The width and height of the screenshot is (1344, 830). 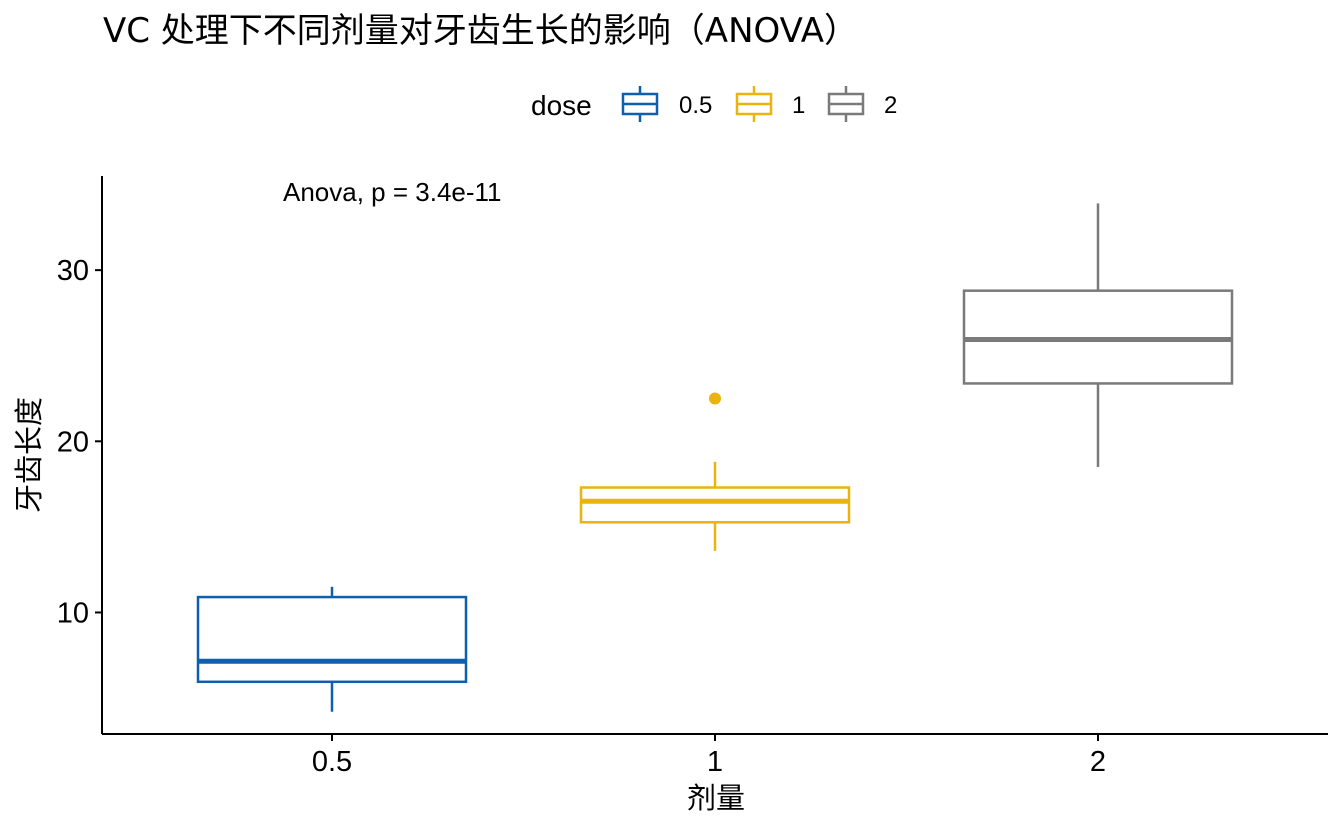 I want to click on legend-label: 1, so click(x=798, y=105).